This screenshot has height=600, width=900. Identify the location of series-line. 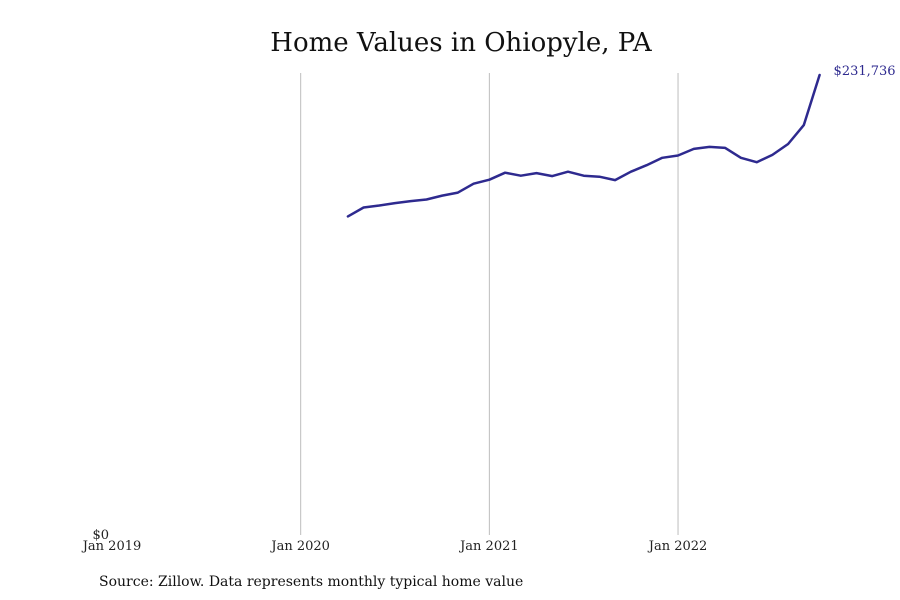
(583, 145).